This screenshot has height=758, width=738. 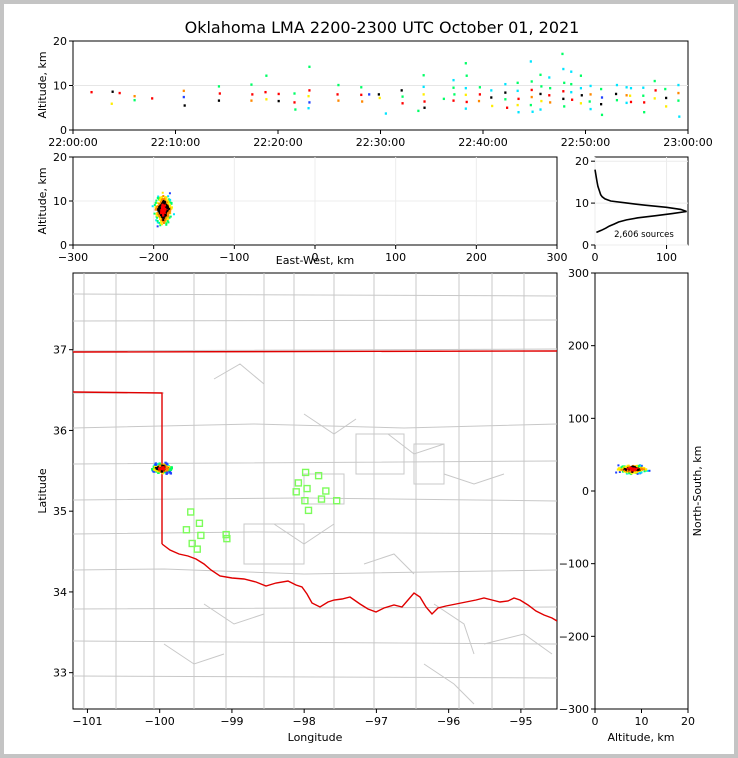 I want to click on longitude-label: Longitude, so click(x=315, y=737).